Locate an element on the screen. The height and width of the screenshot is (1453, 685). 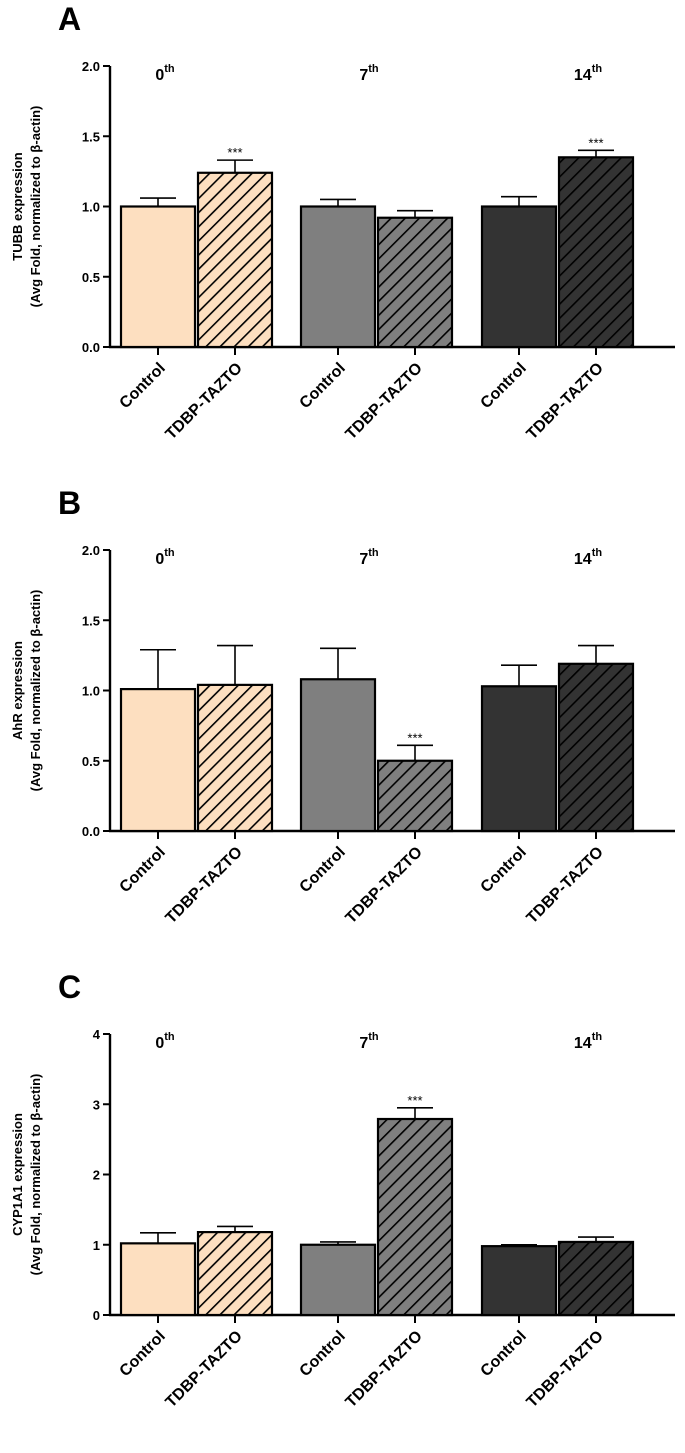
panel-letter: C is located at coordinates (69, 987).